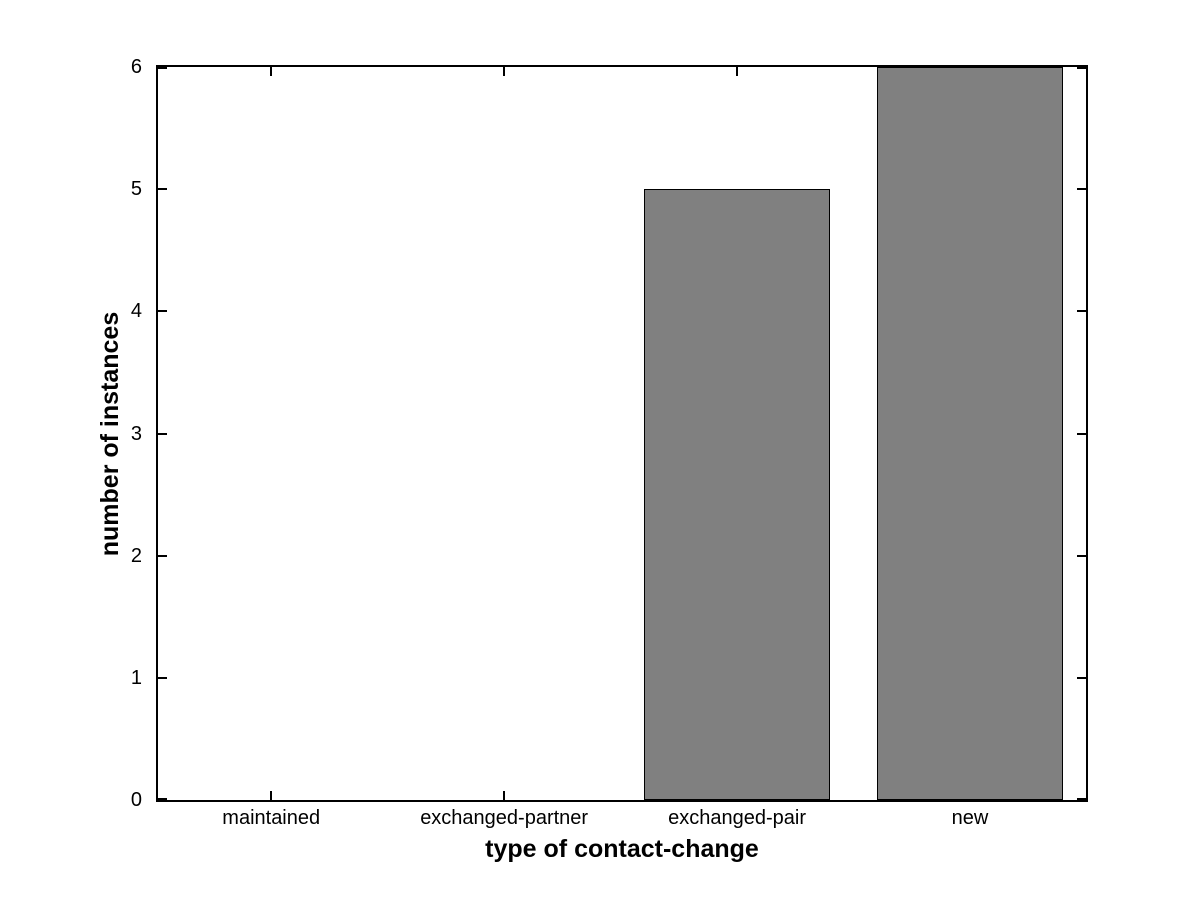  I want to click on x-tick-label: exchanged-partner, so click(504, 818).